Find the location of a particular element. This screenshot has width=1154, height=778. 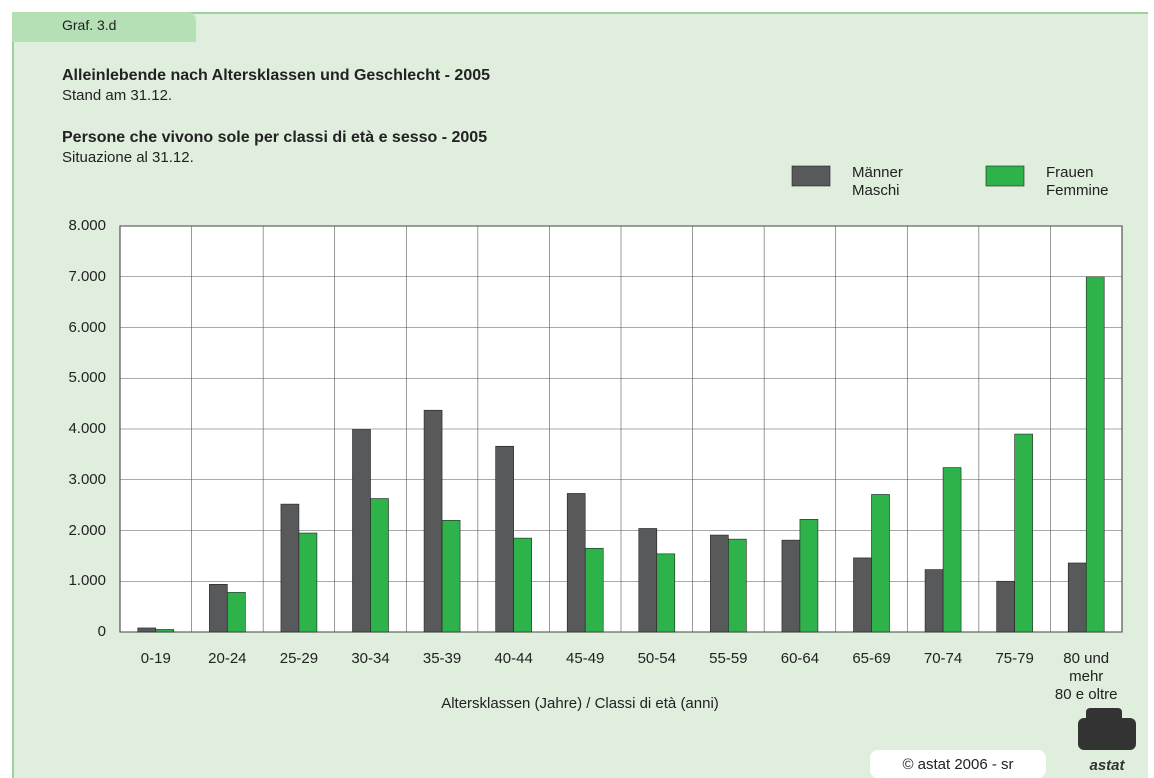

x-tick-label: 20-24 is located at coordinates (227, 658).